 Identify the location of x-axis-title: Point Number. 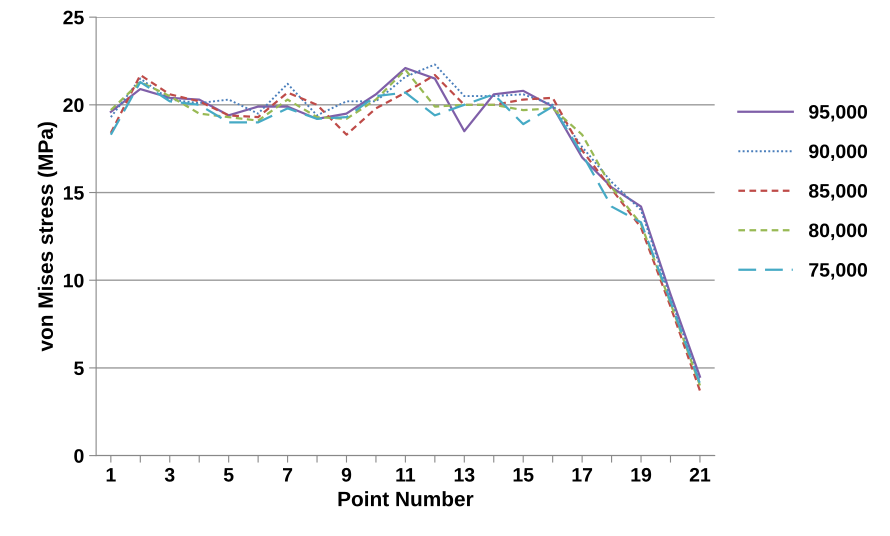
(406, 498).